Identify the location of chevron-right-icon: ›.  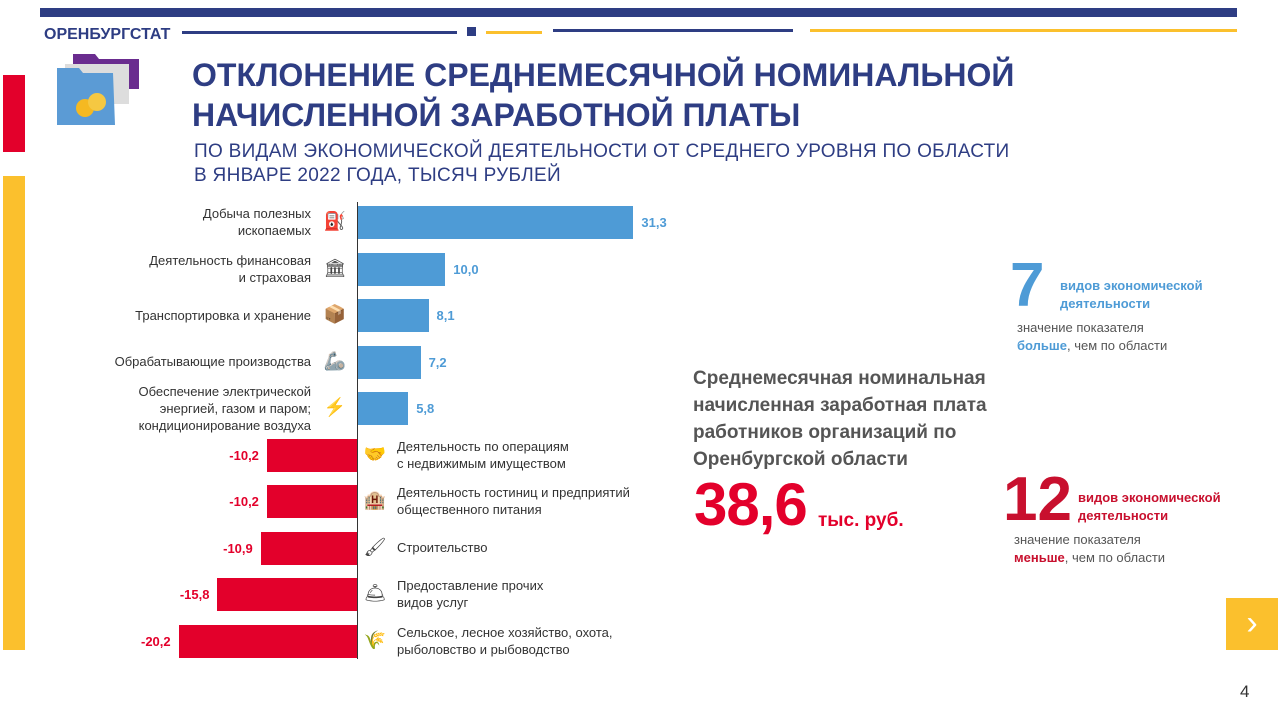
(1252, 623).